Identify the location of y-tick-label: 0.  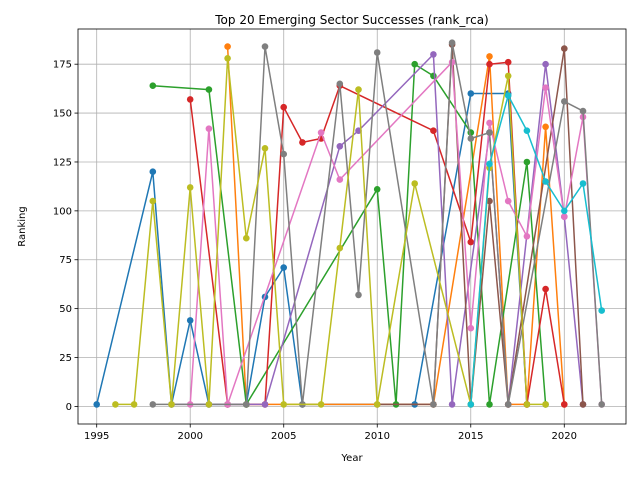
(69, 407).